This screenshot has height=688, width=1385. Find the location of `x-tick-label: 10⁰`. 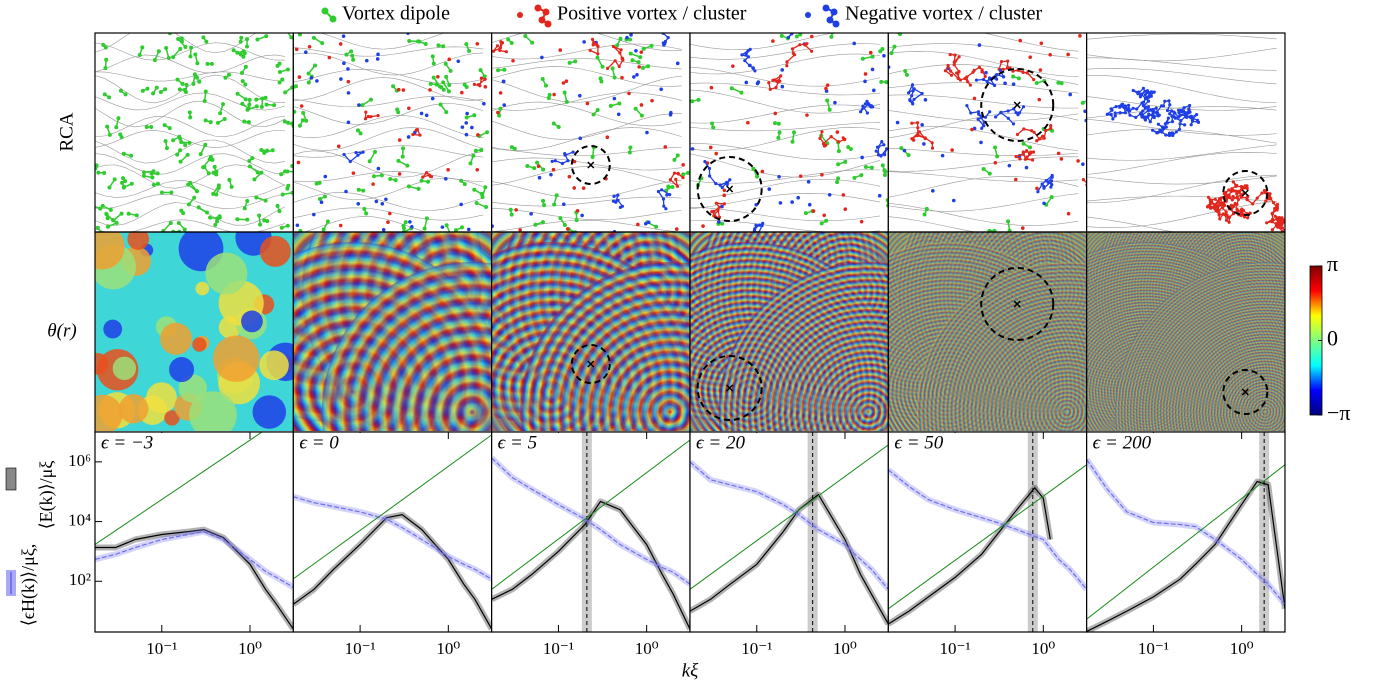

x-tick-label: 10⁰ is located at coordinates (250, 648).